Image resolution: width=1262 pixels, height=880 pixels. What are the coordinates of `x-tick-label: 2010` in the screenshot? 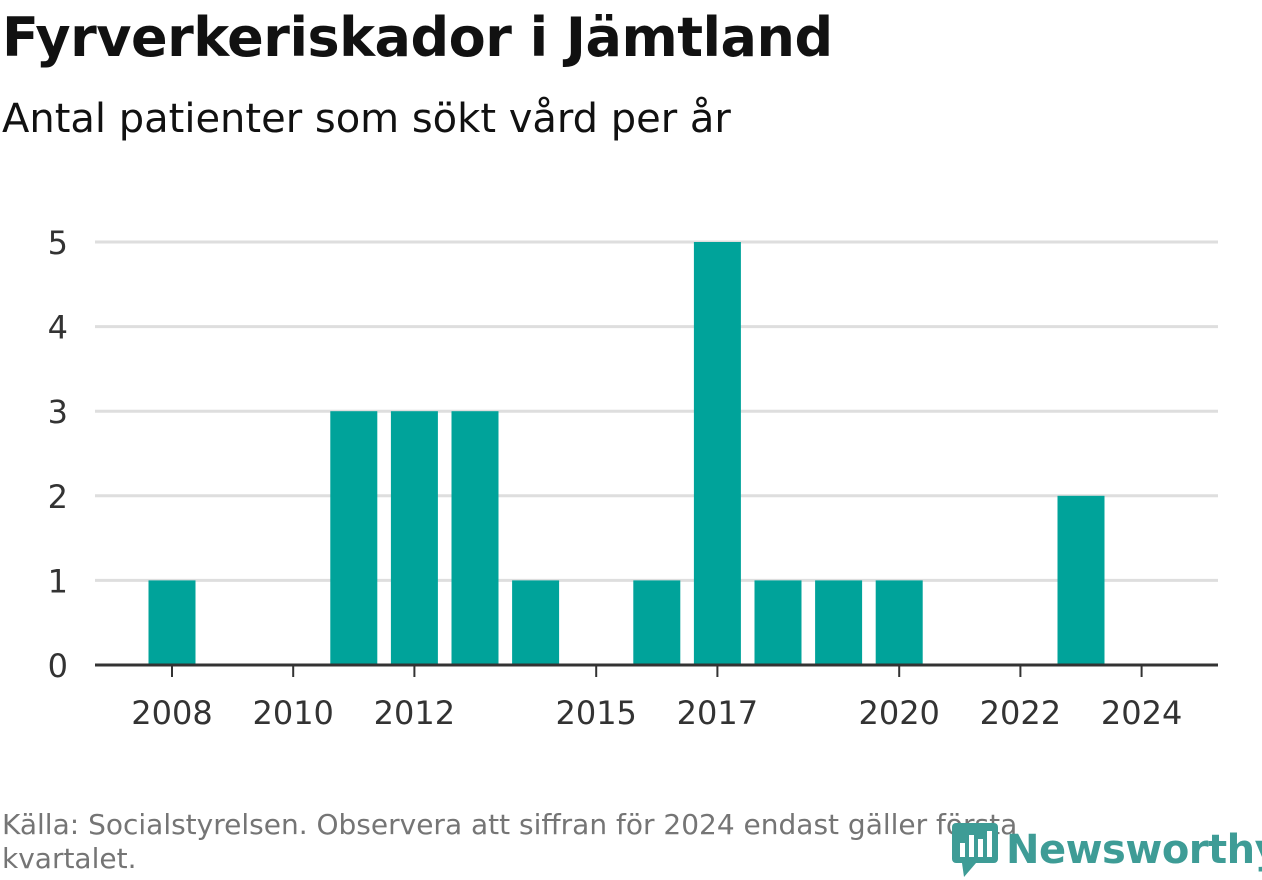 It's located at (292, 713).